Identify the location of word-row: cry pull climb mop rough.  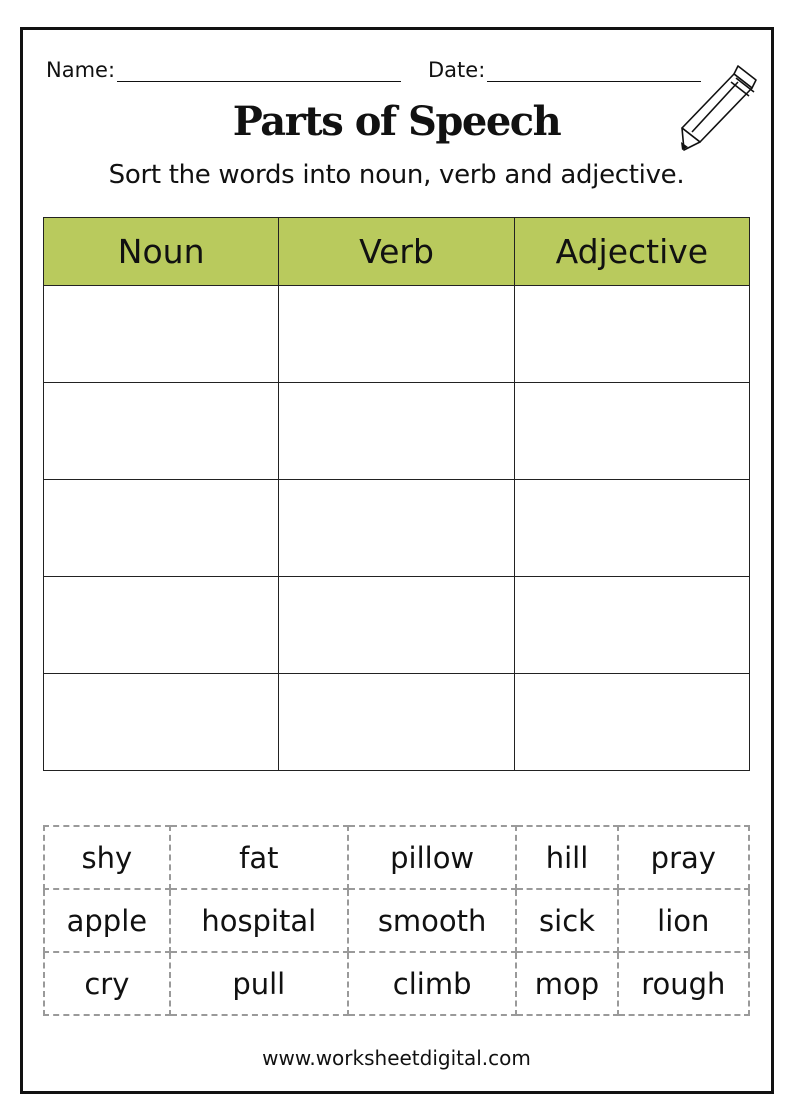
(397, 983).